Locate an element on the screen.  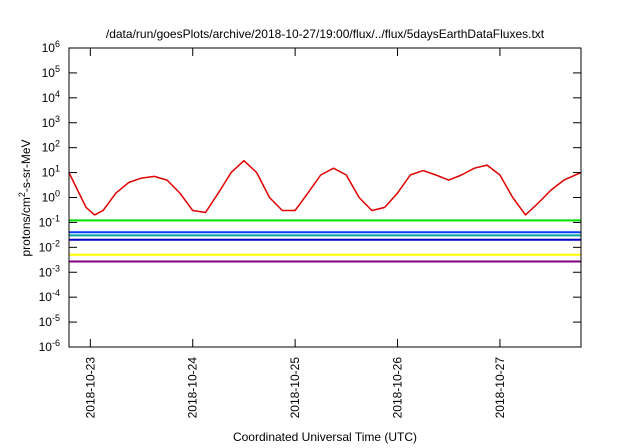
y-tick-label: 10⁴ is located at coordinates (51, 97).